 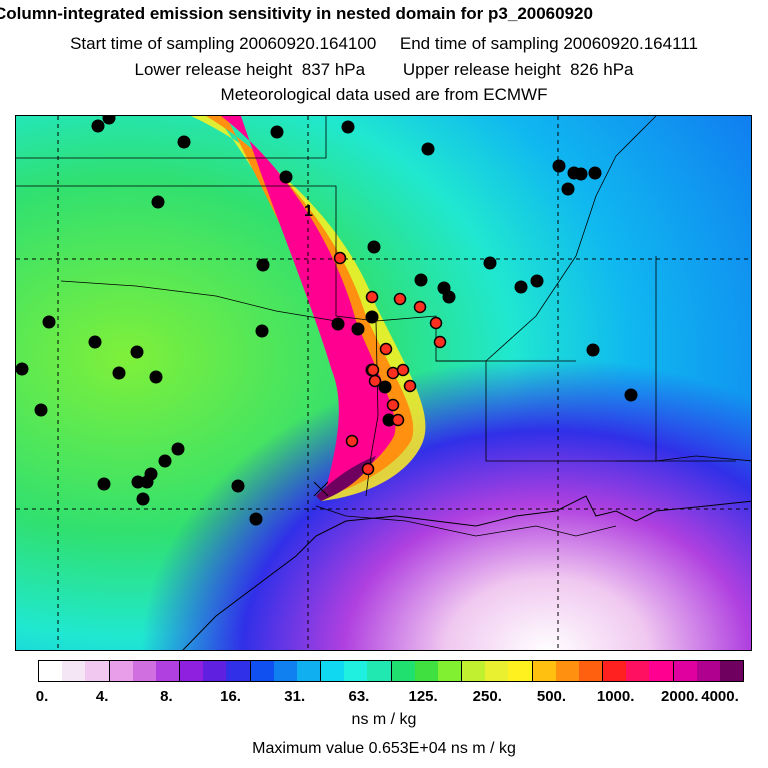 What do you see at coordinates (487, 696) in the screenshot?
I see `legend-tick-label: 250.` at bounding box center [487, 696].